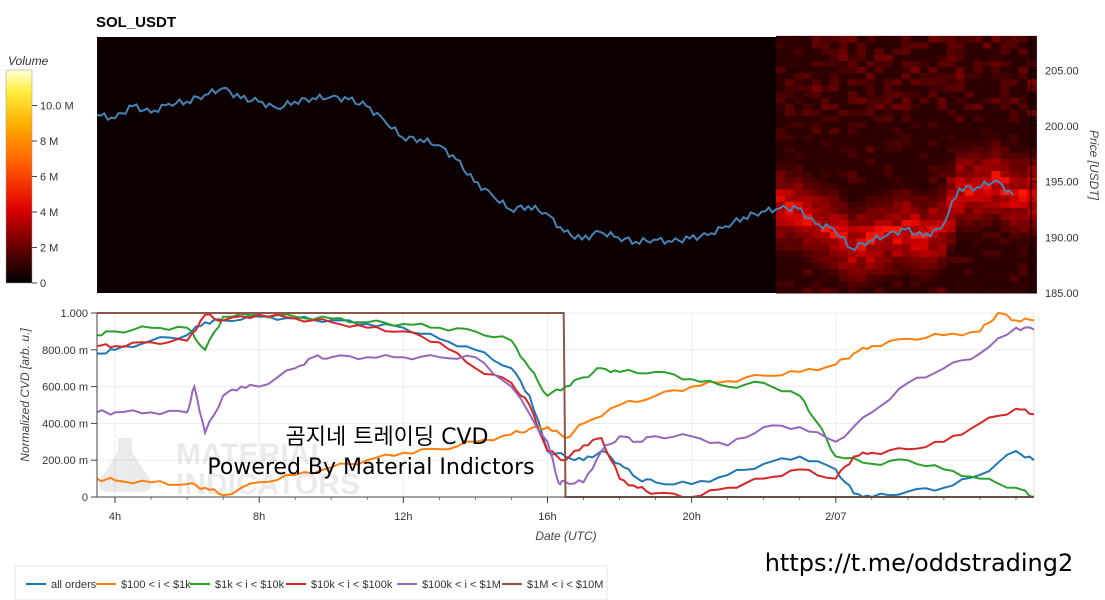  Describe the element at coordinates (259, 517) in the screenshot. I see `cvd-x-tick-label: 8h` at that location.